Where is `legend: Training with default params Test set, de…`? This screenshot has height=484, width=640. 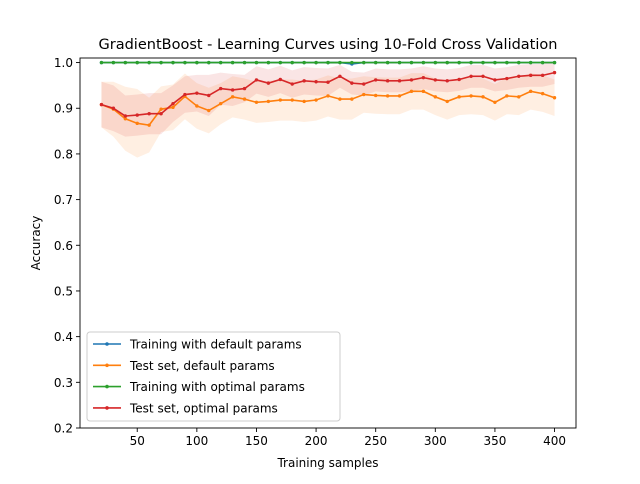
legend: Training with default params Test set, de… is located at coordinates (213, 376).